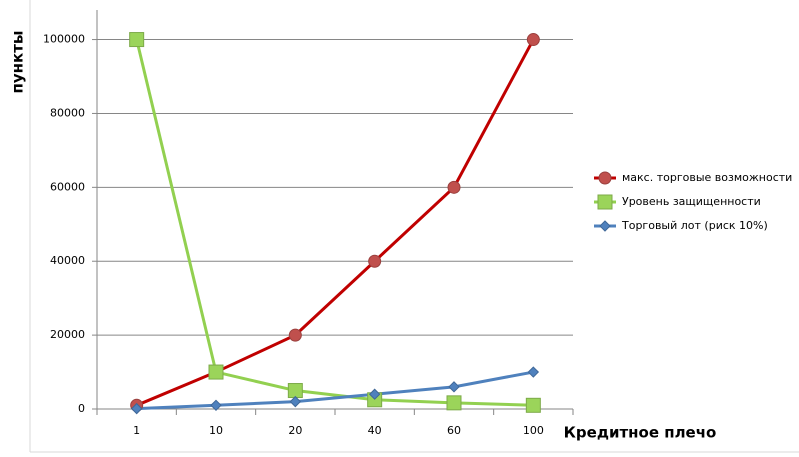 This screenshot has height=457, width=799. Describe the element at coordinates (694, 225) in the screenshot. I see `legend-label: Торговый лот (риск 10%)` at that location.